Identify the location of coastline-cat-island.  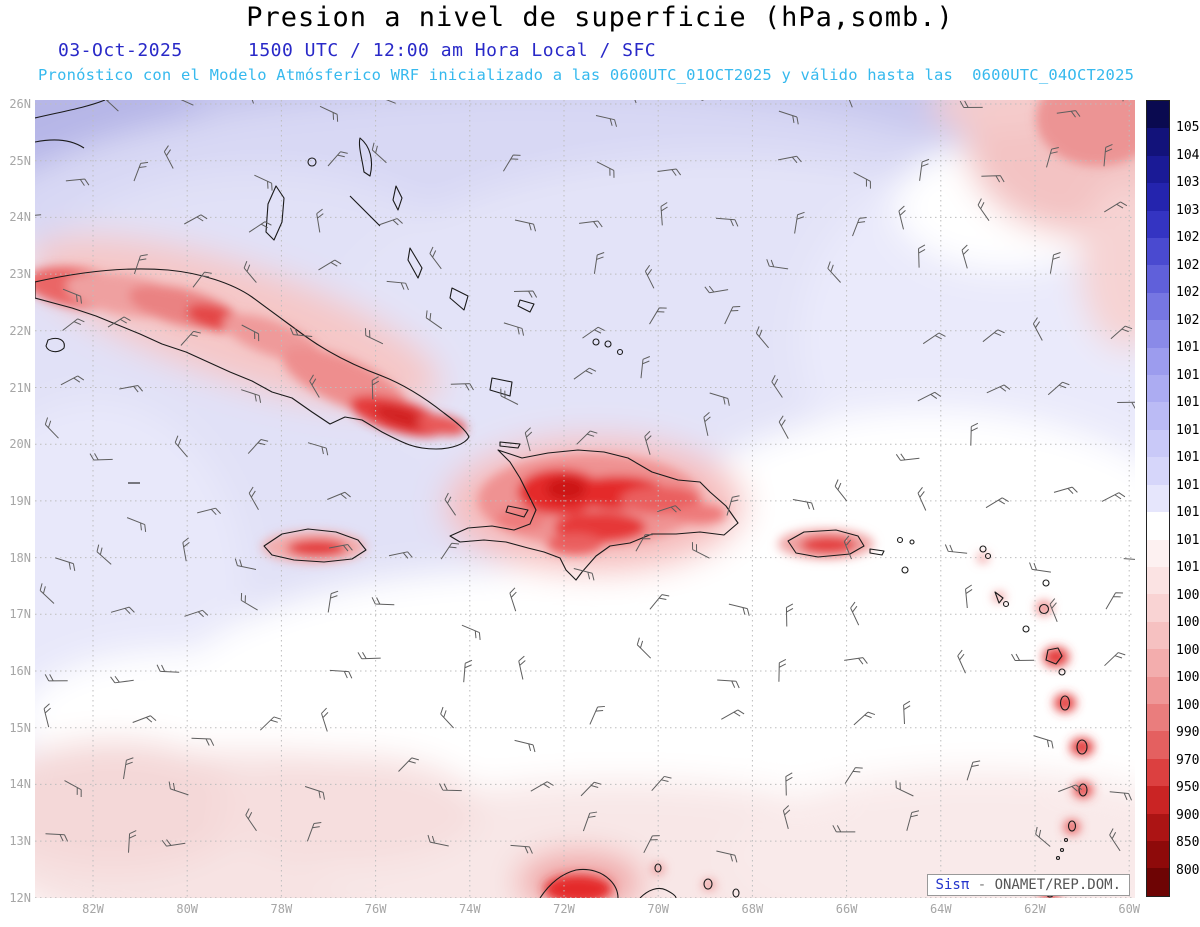
(397, 198).